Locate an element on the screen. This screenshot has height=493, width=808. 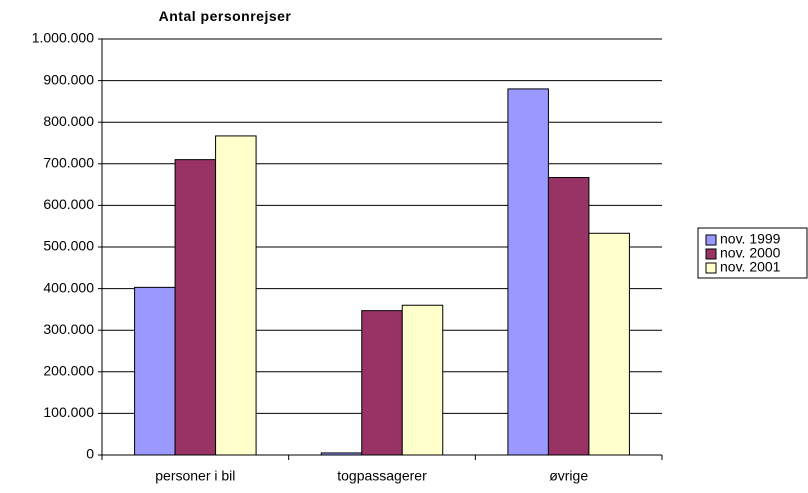
legend-label: nov. 2001 is located at coordinates (750, 267).